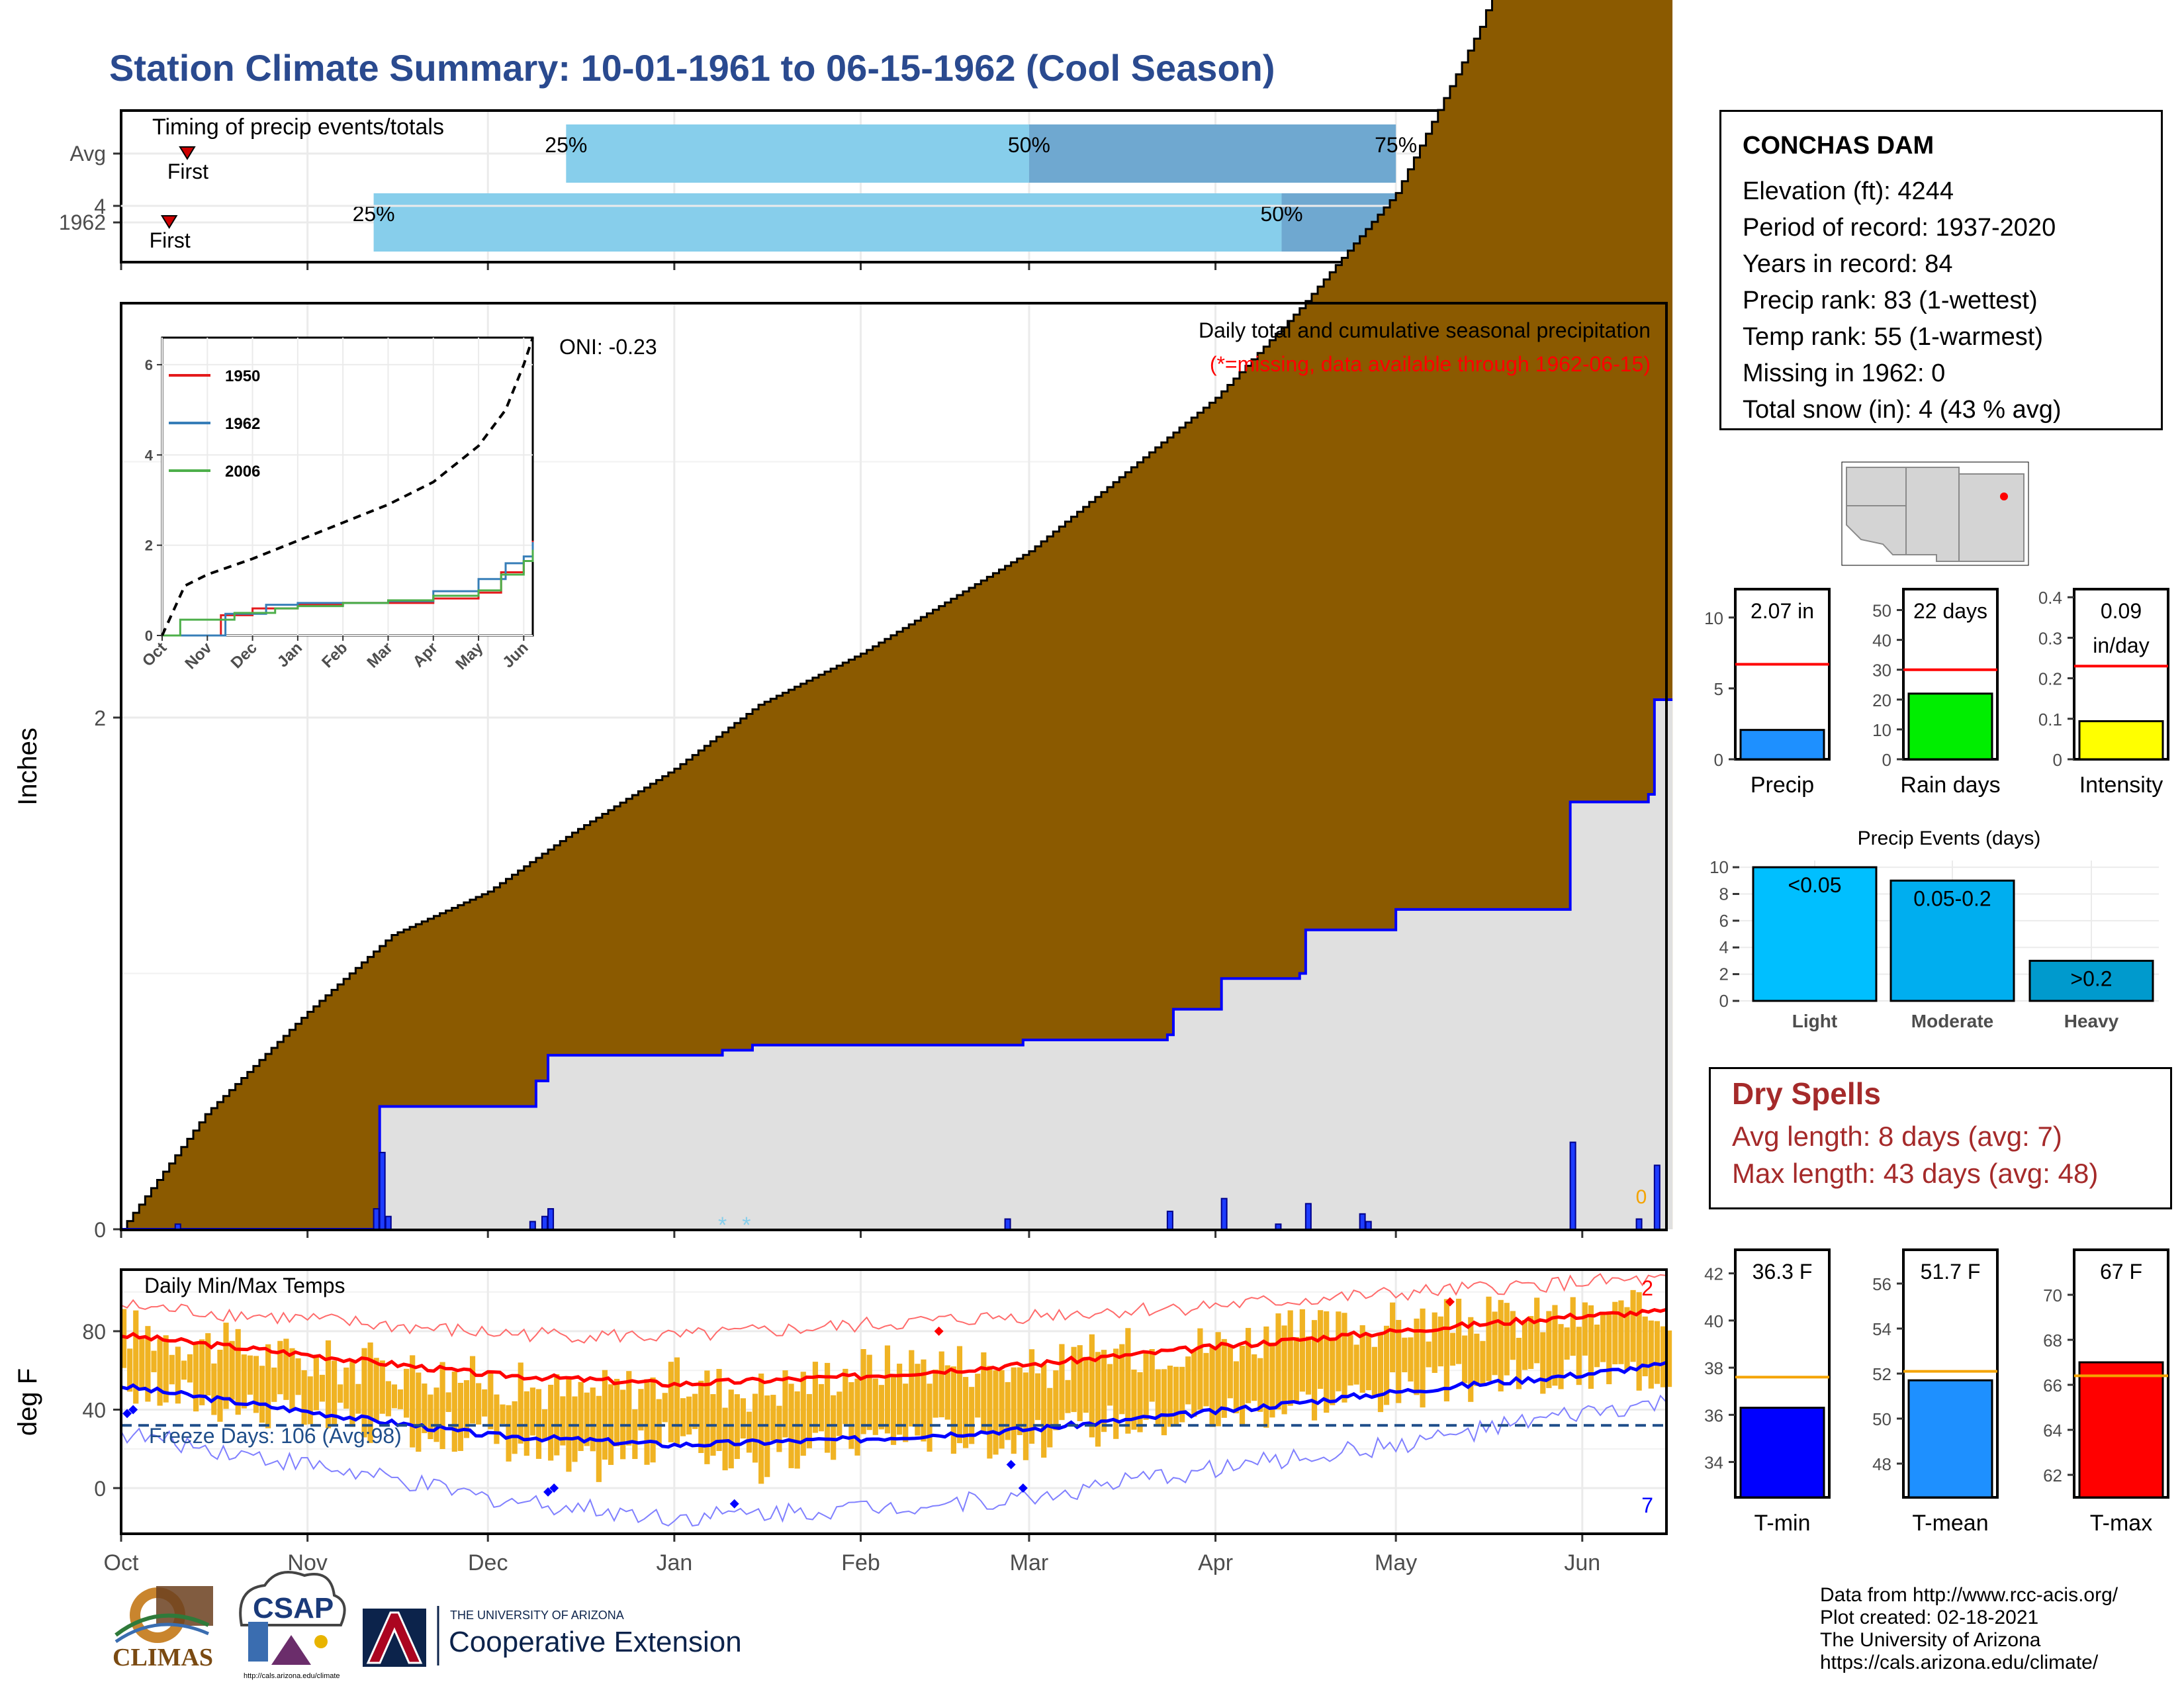 The image size is (2184, 1688). What do you see at coordinates (1582, 1562) in the screenshot?
I see `temp-x-tick-label: Jun` at bounding box center [1582, 1562].